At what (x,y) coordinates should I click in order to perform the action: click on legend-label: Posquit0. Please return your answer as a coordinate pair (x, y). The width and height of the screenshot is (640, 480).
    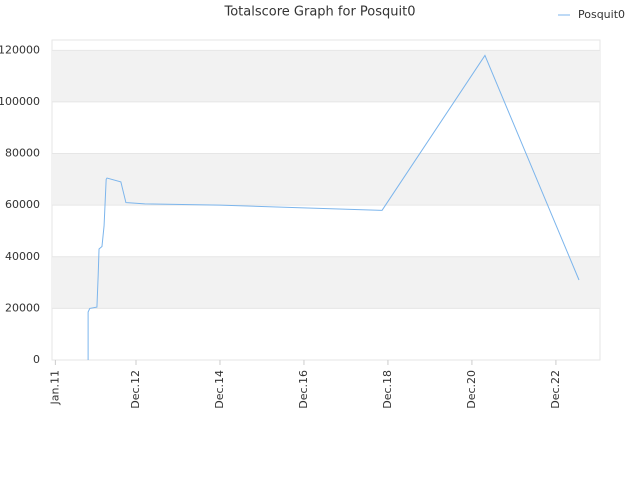
    Looking at the image, I should click on (601, 14).